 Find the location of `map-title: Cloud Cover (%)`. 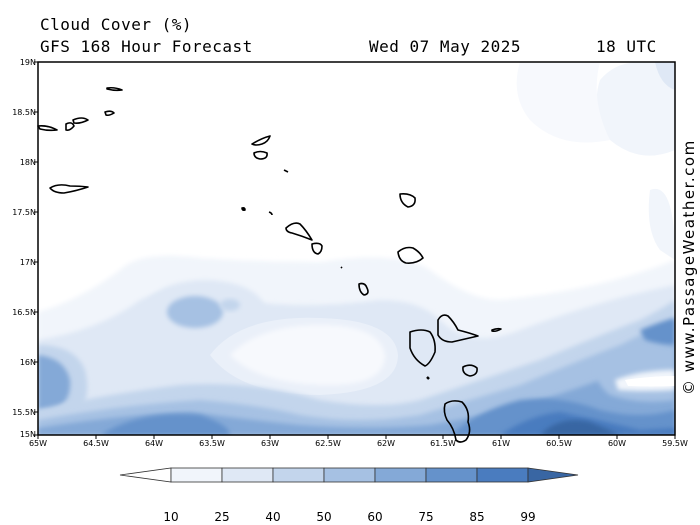

map-title: Cloud Cover (%) is located at coordinates (116, 24).